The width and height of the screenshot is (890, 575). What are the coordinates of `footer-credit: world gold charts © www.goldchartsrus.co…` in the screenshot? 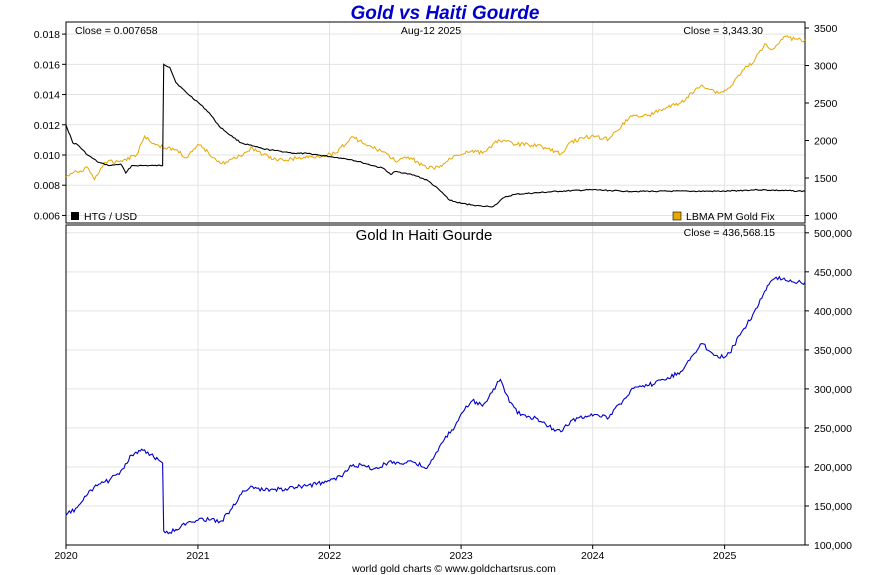 It's located at (453, 569).